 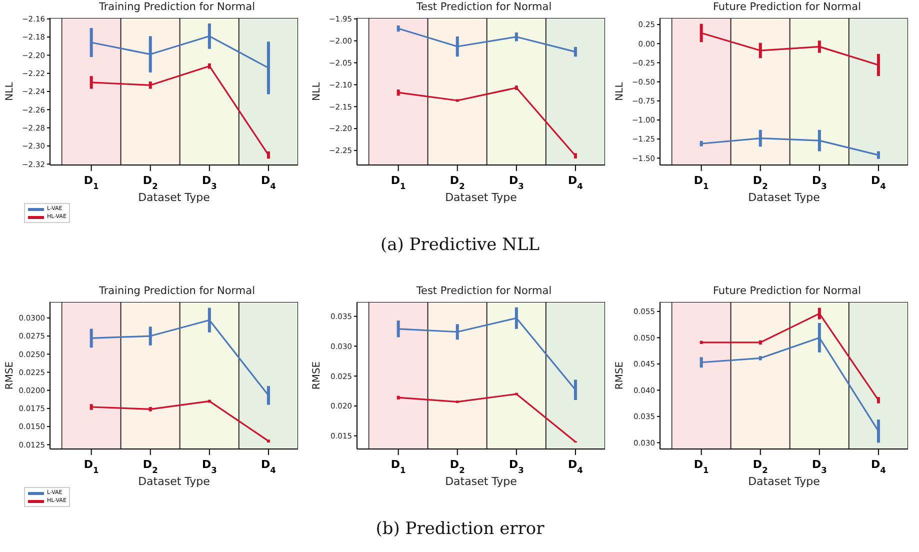 I want to click on text: (b) Prediction error, so click(x=460, y=529).